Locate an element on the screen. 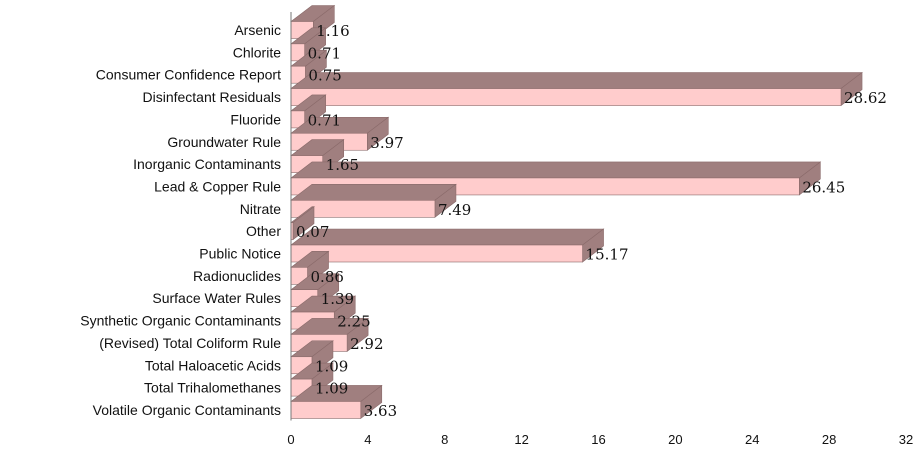 This screenshot has width=920, height=455. category-label-15: Total Haloacetic Acids is located at coordinates (213, 365).